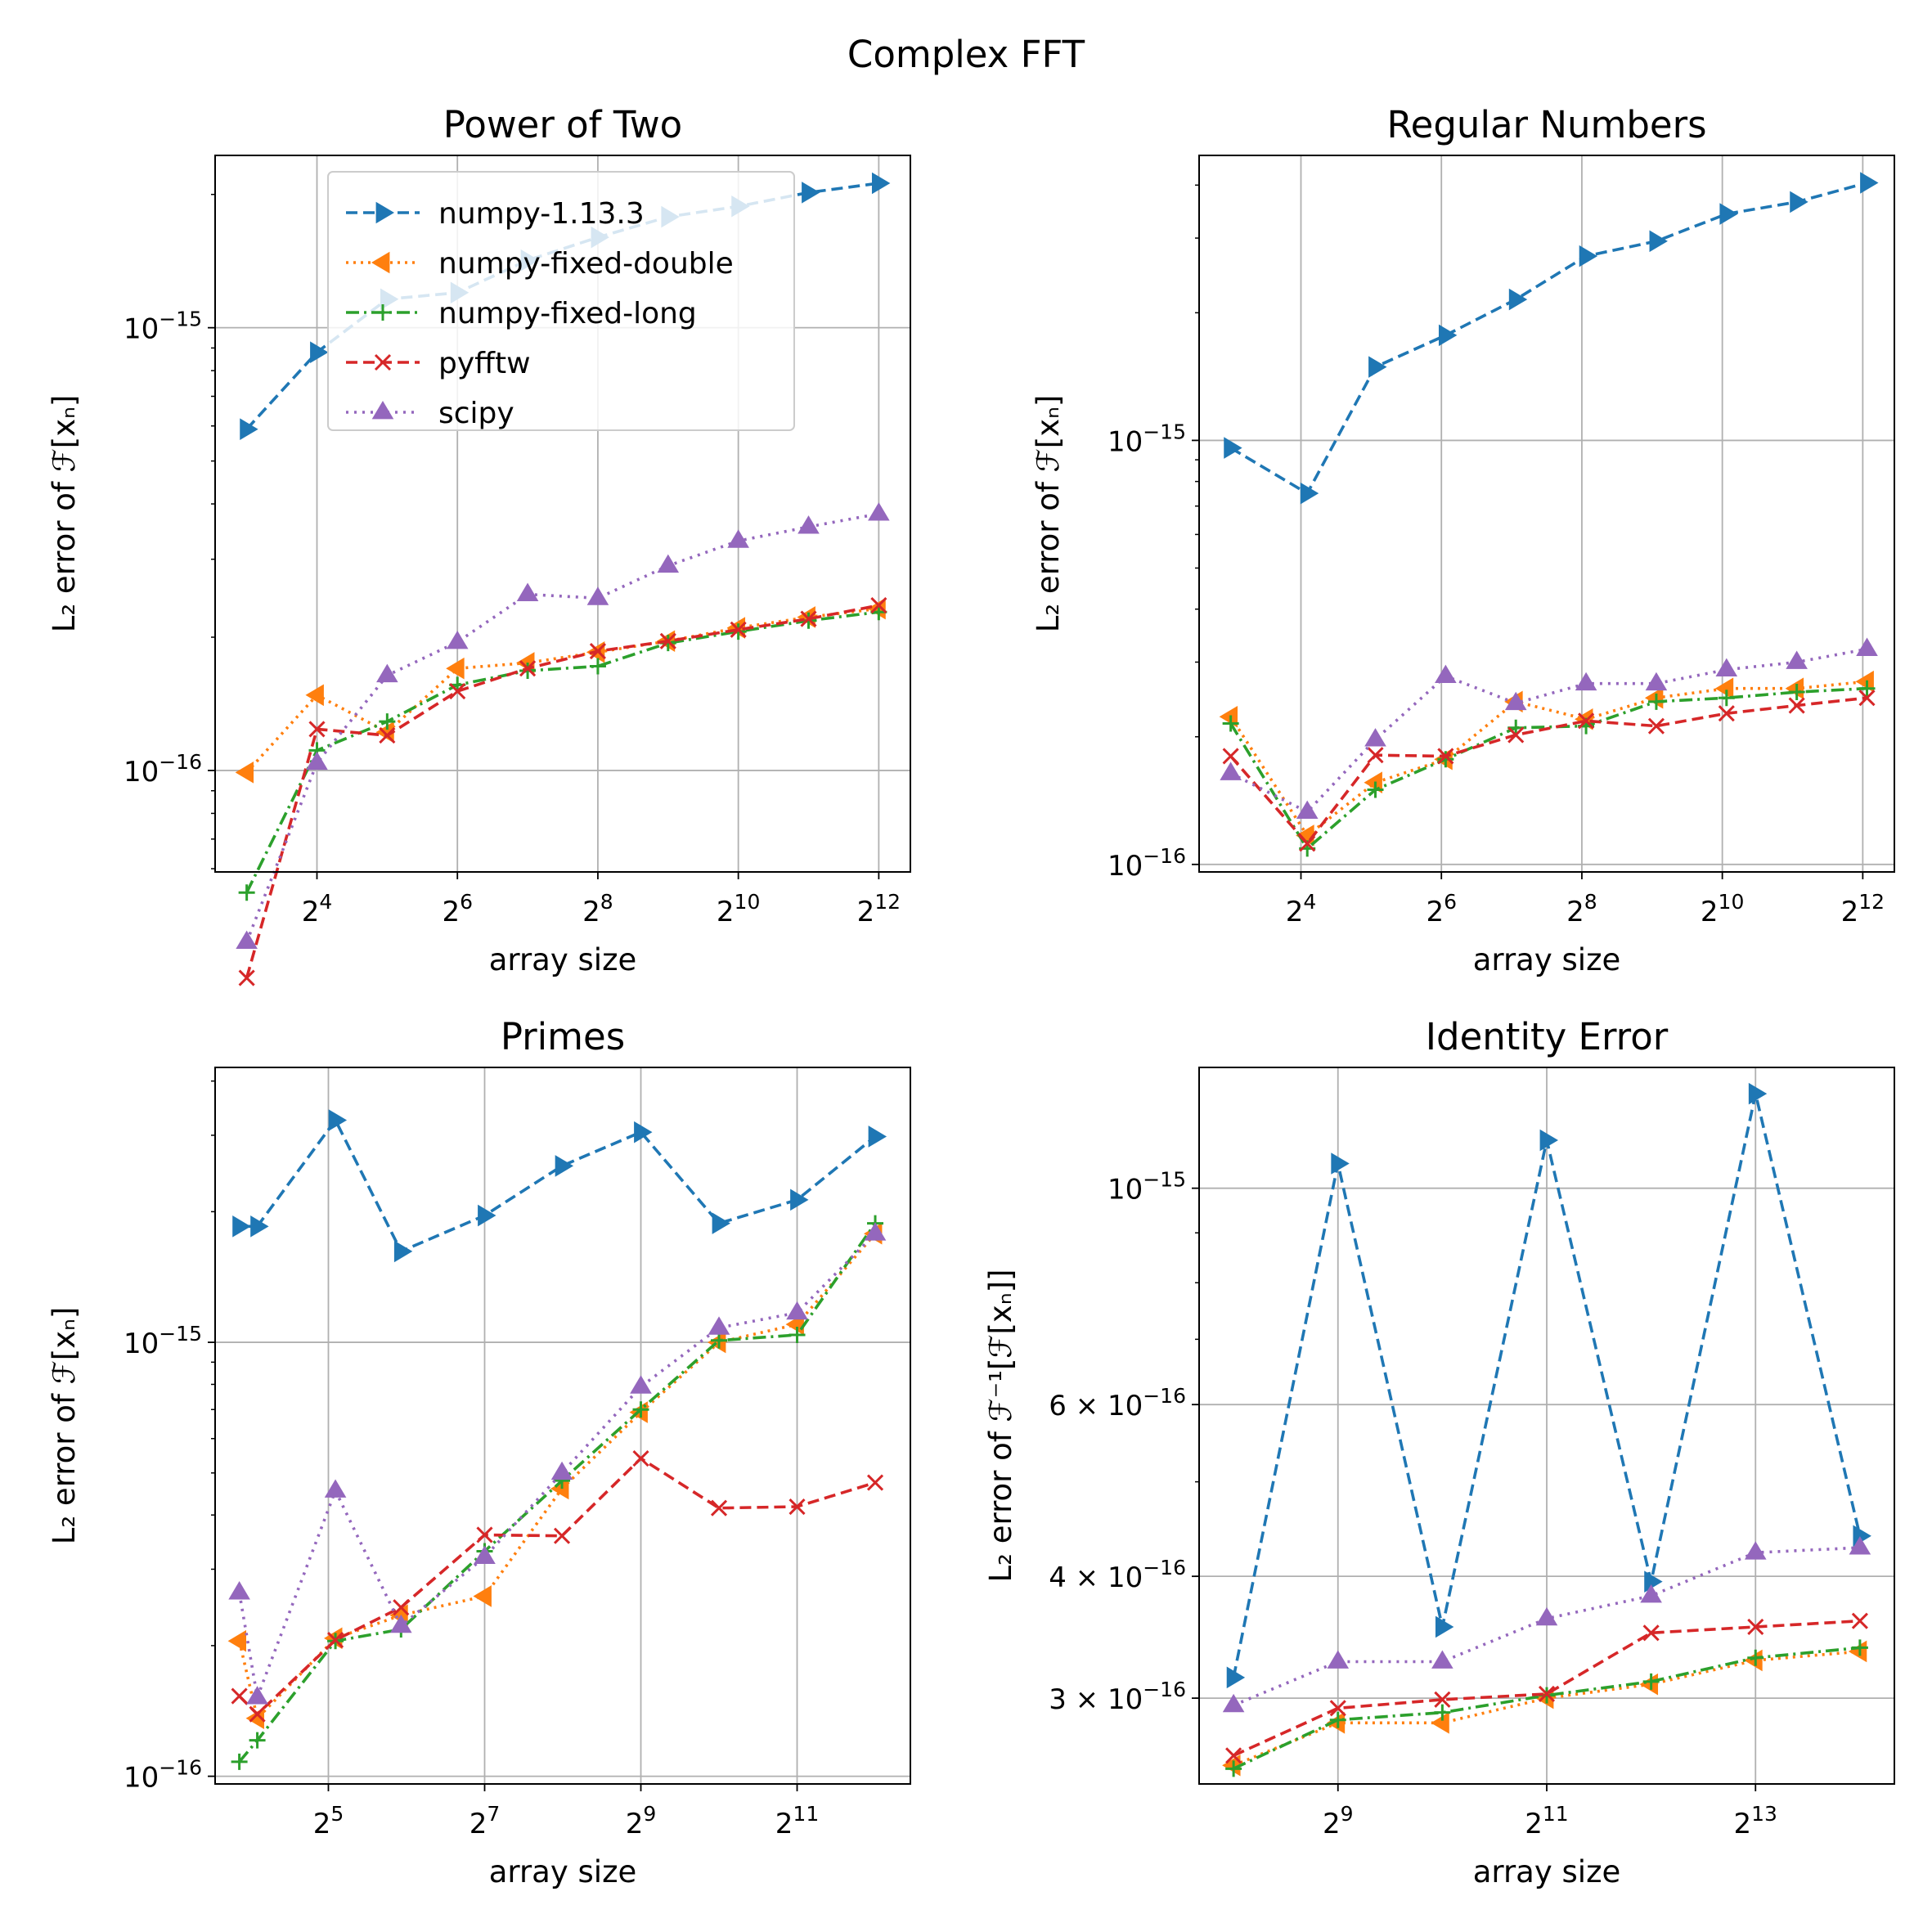 This screenshot has height=1932, width=1932. I want to click on y-tick-label: 3 × 10−16, so click(1117, 1697).